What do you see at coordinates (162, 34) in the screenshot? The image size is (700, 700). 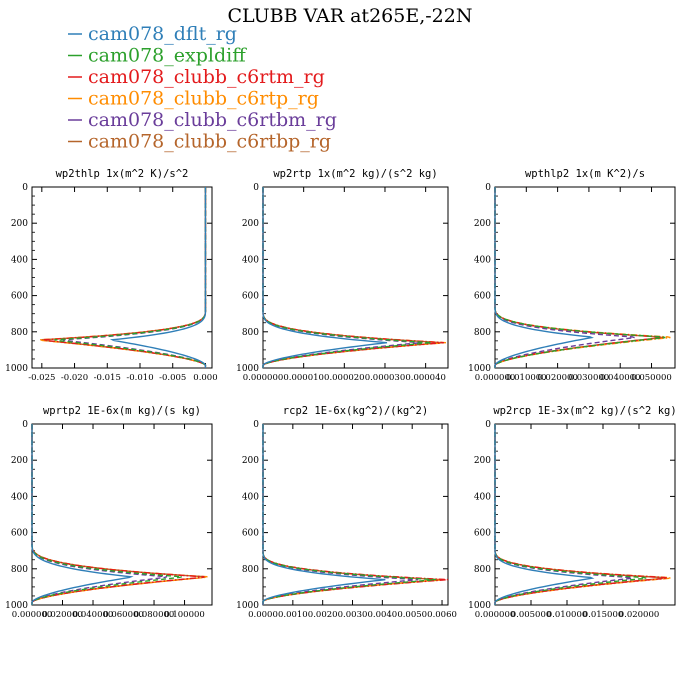 I see `legend-entry: cam078_dflt_rg` at bounding box center [162, 34].